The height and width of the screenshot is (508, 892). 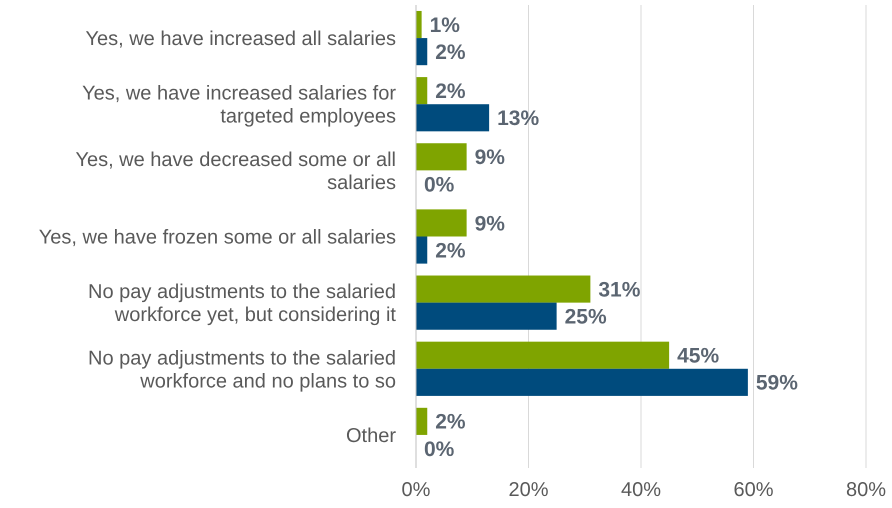 I want to click on x-tick-label: 0%, so click(x=416, y=490).